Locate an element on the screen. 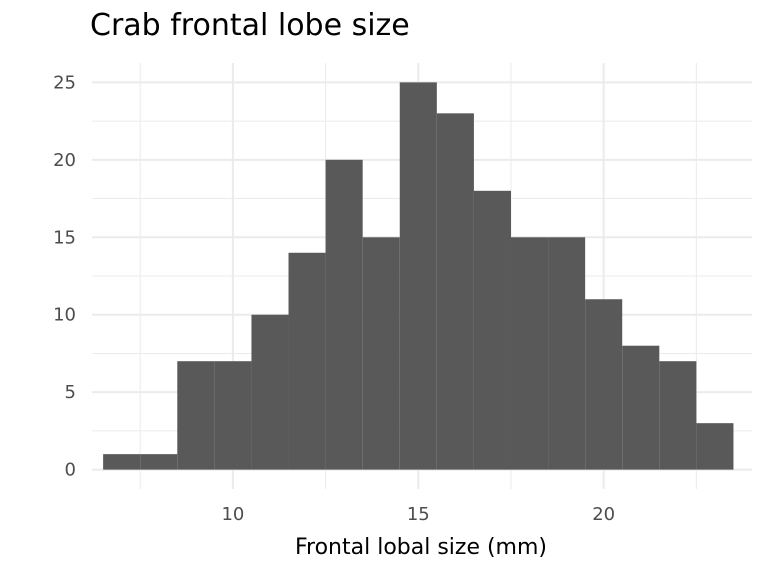  y-tick-labels: 0 5 10 15 20 25 is located at coordinates (64, 276).